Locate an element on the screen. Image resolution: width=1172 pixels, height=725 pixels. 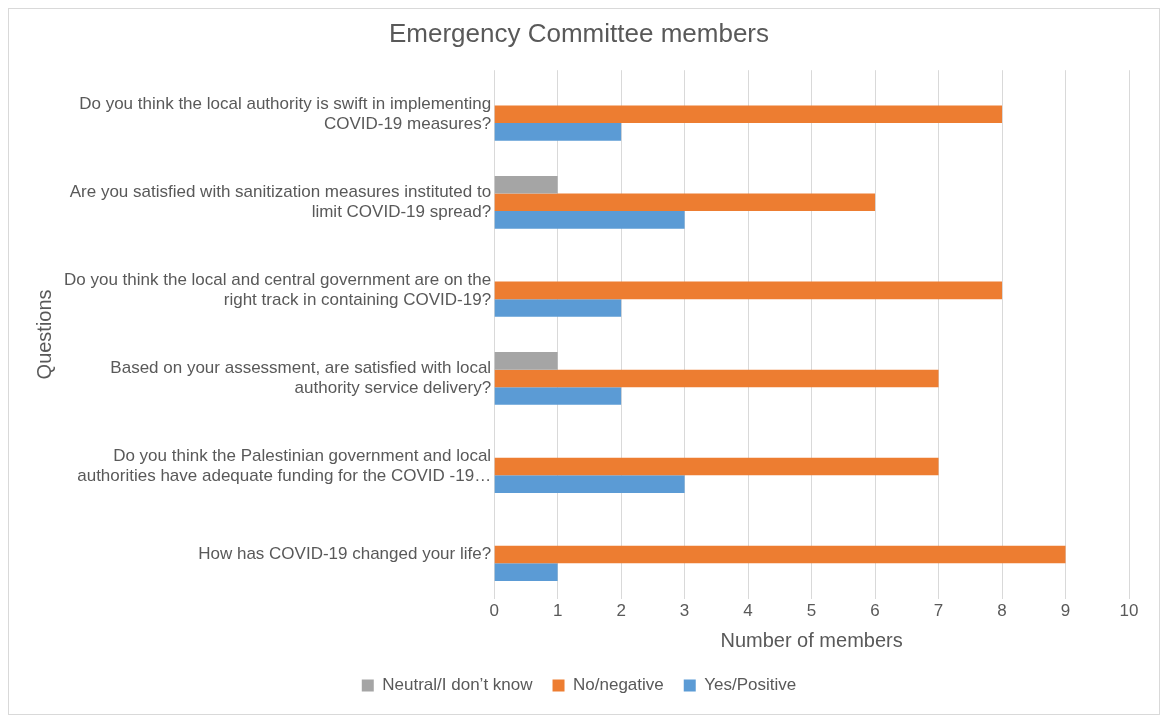
x-tick-label: 5 is located at coordinates (811, 611).